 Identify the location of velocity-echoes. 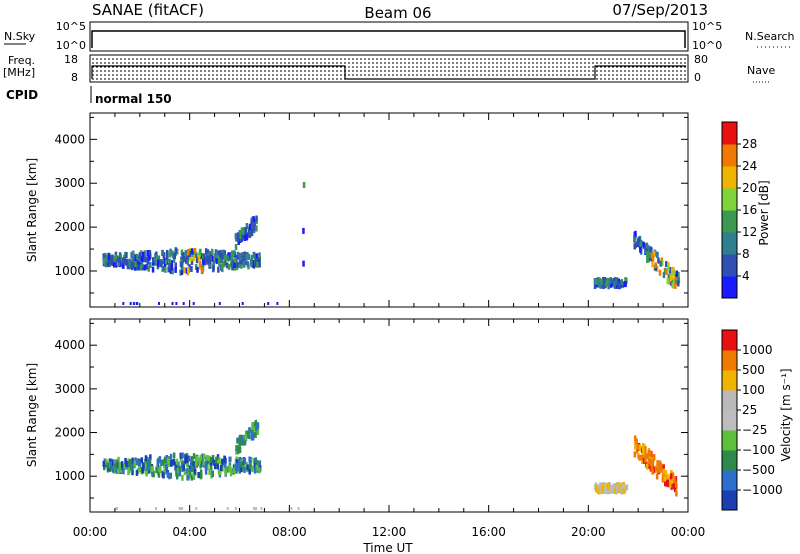
(390, 464).